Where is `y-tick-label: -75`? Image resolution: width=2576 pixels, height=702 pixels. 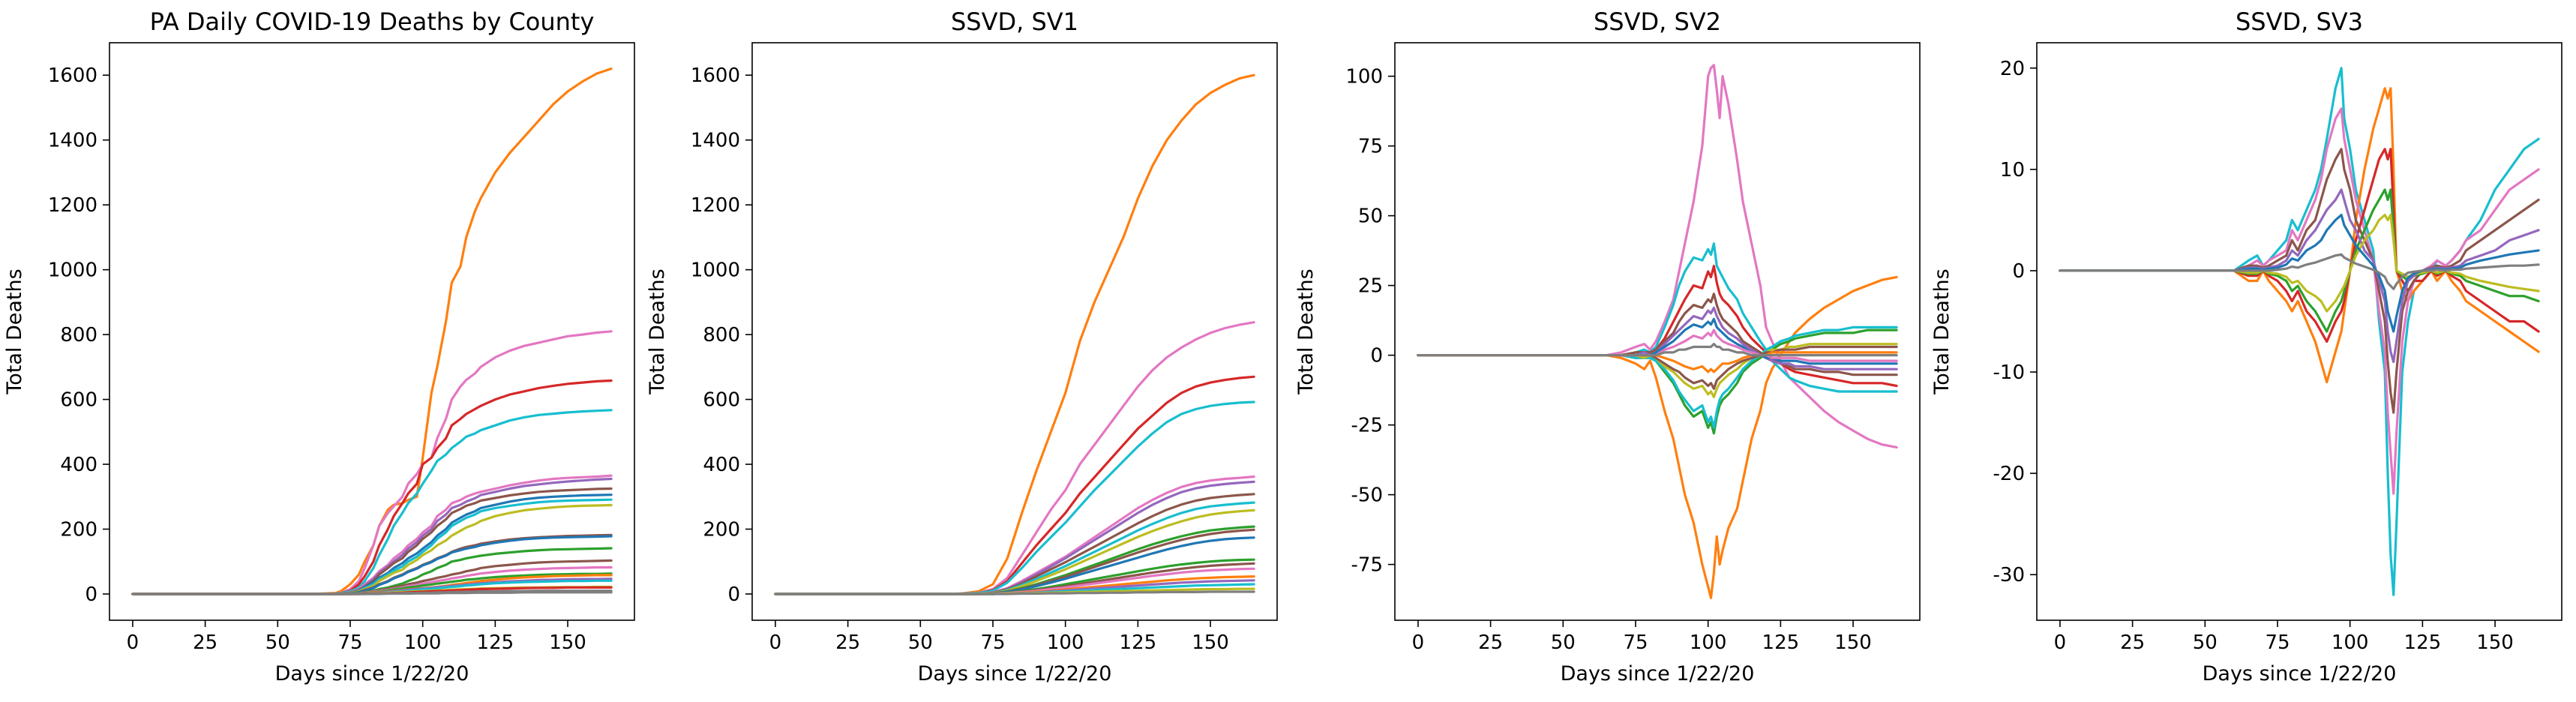 y-tick-label: -75 is located at coordinates (1367, 565).